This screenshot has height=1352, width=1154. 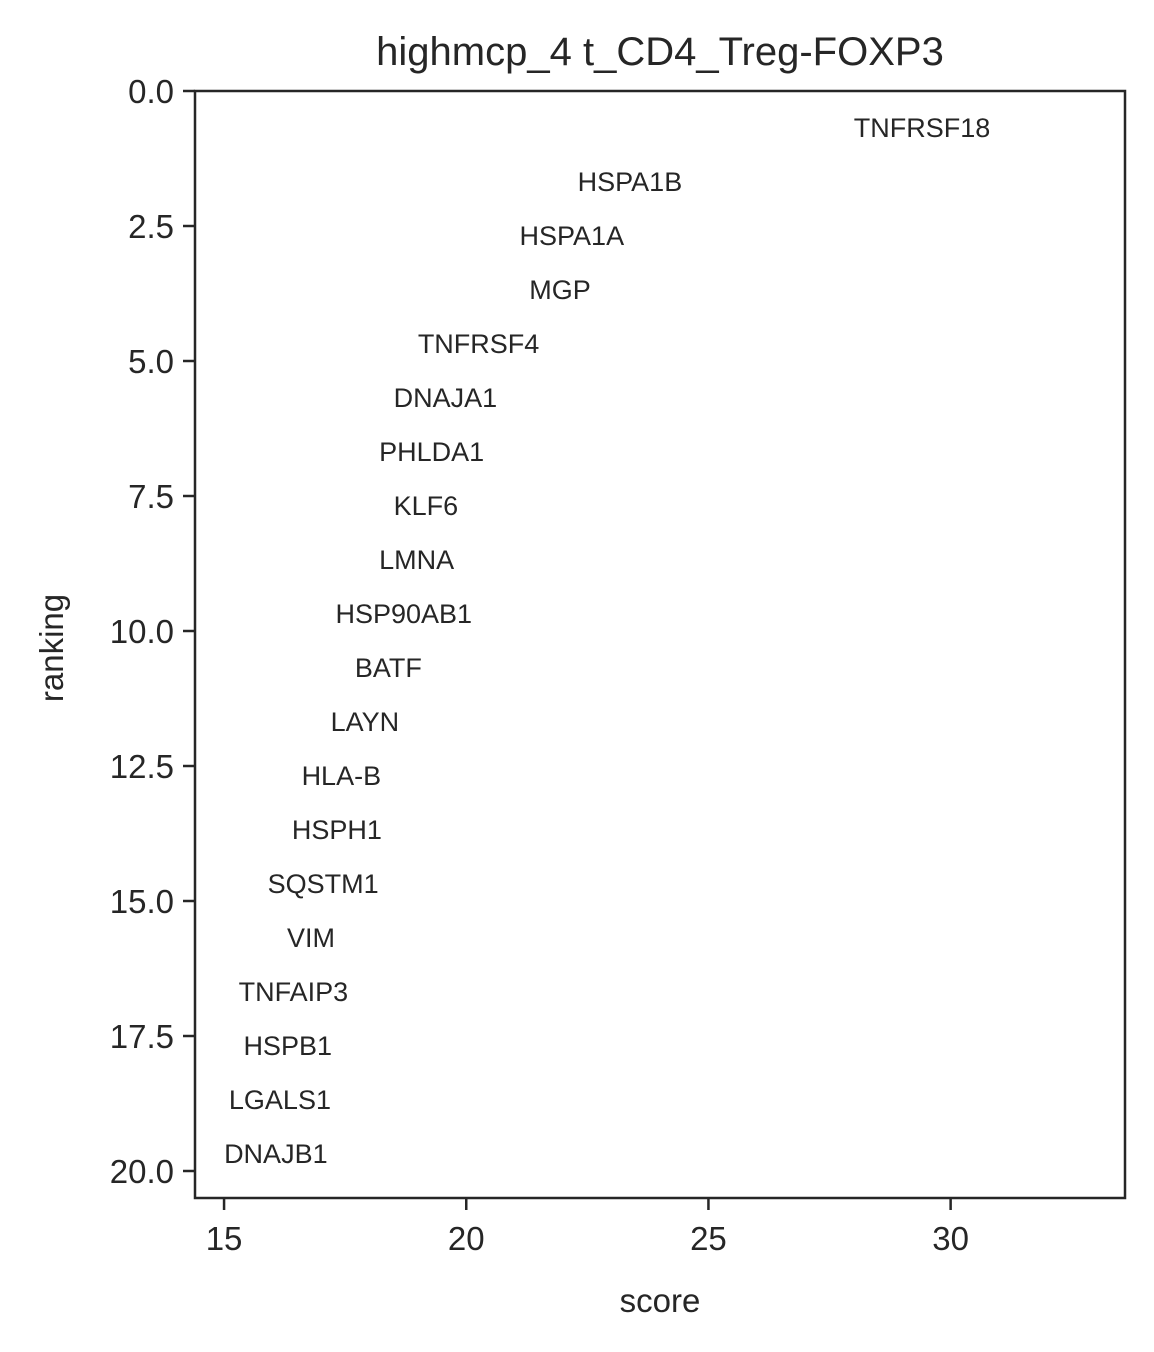 I want to click on gene-label: HSP90AB1, so click(x=403, y=614).